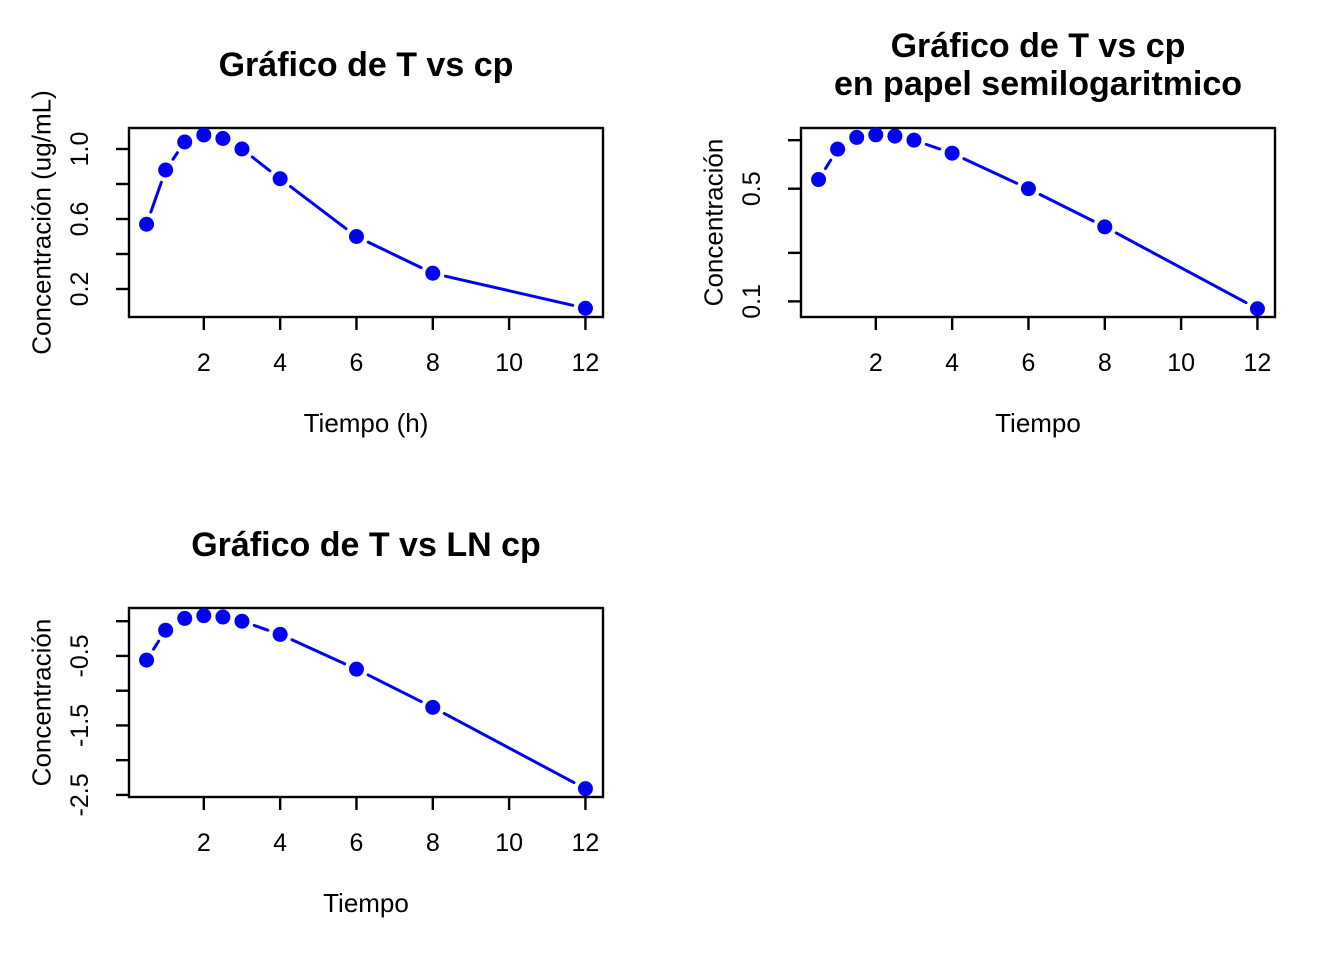 The image size is (1344, 960). I want to click on y-tick-label: 0.1, so click(752, 301).